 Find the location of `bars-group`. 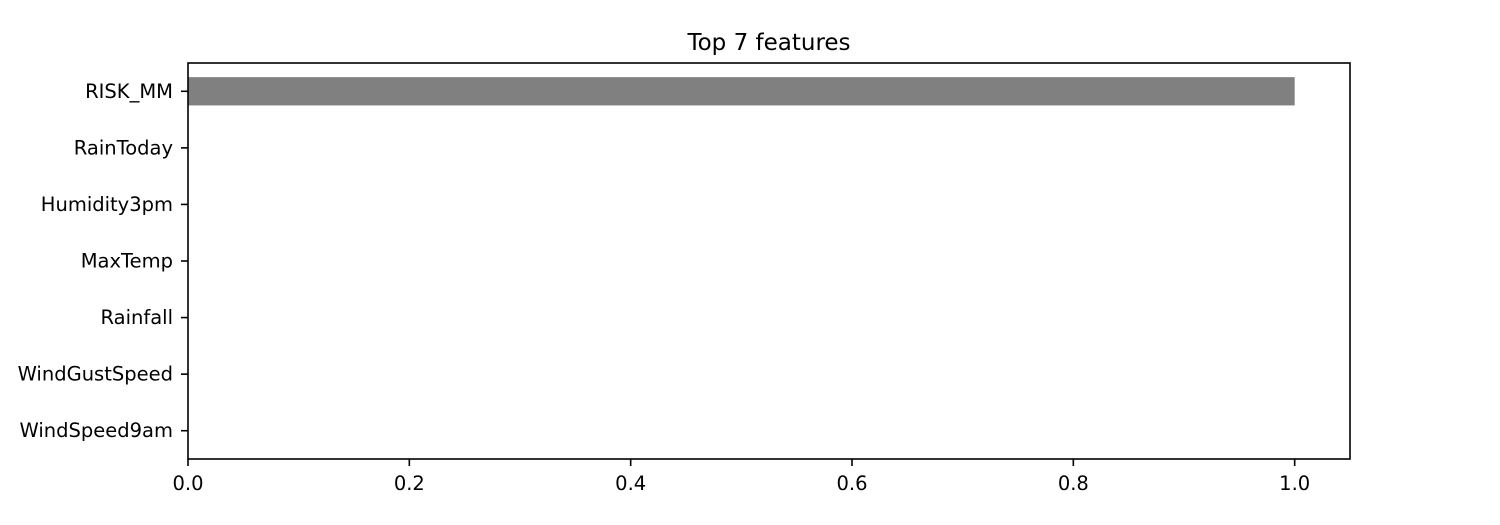

bars-group is located at coordinates (741, 91).